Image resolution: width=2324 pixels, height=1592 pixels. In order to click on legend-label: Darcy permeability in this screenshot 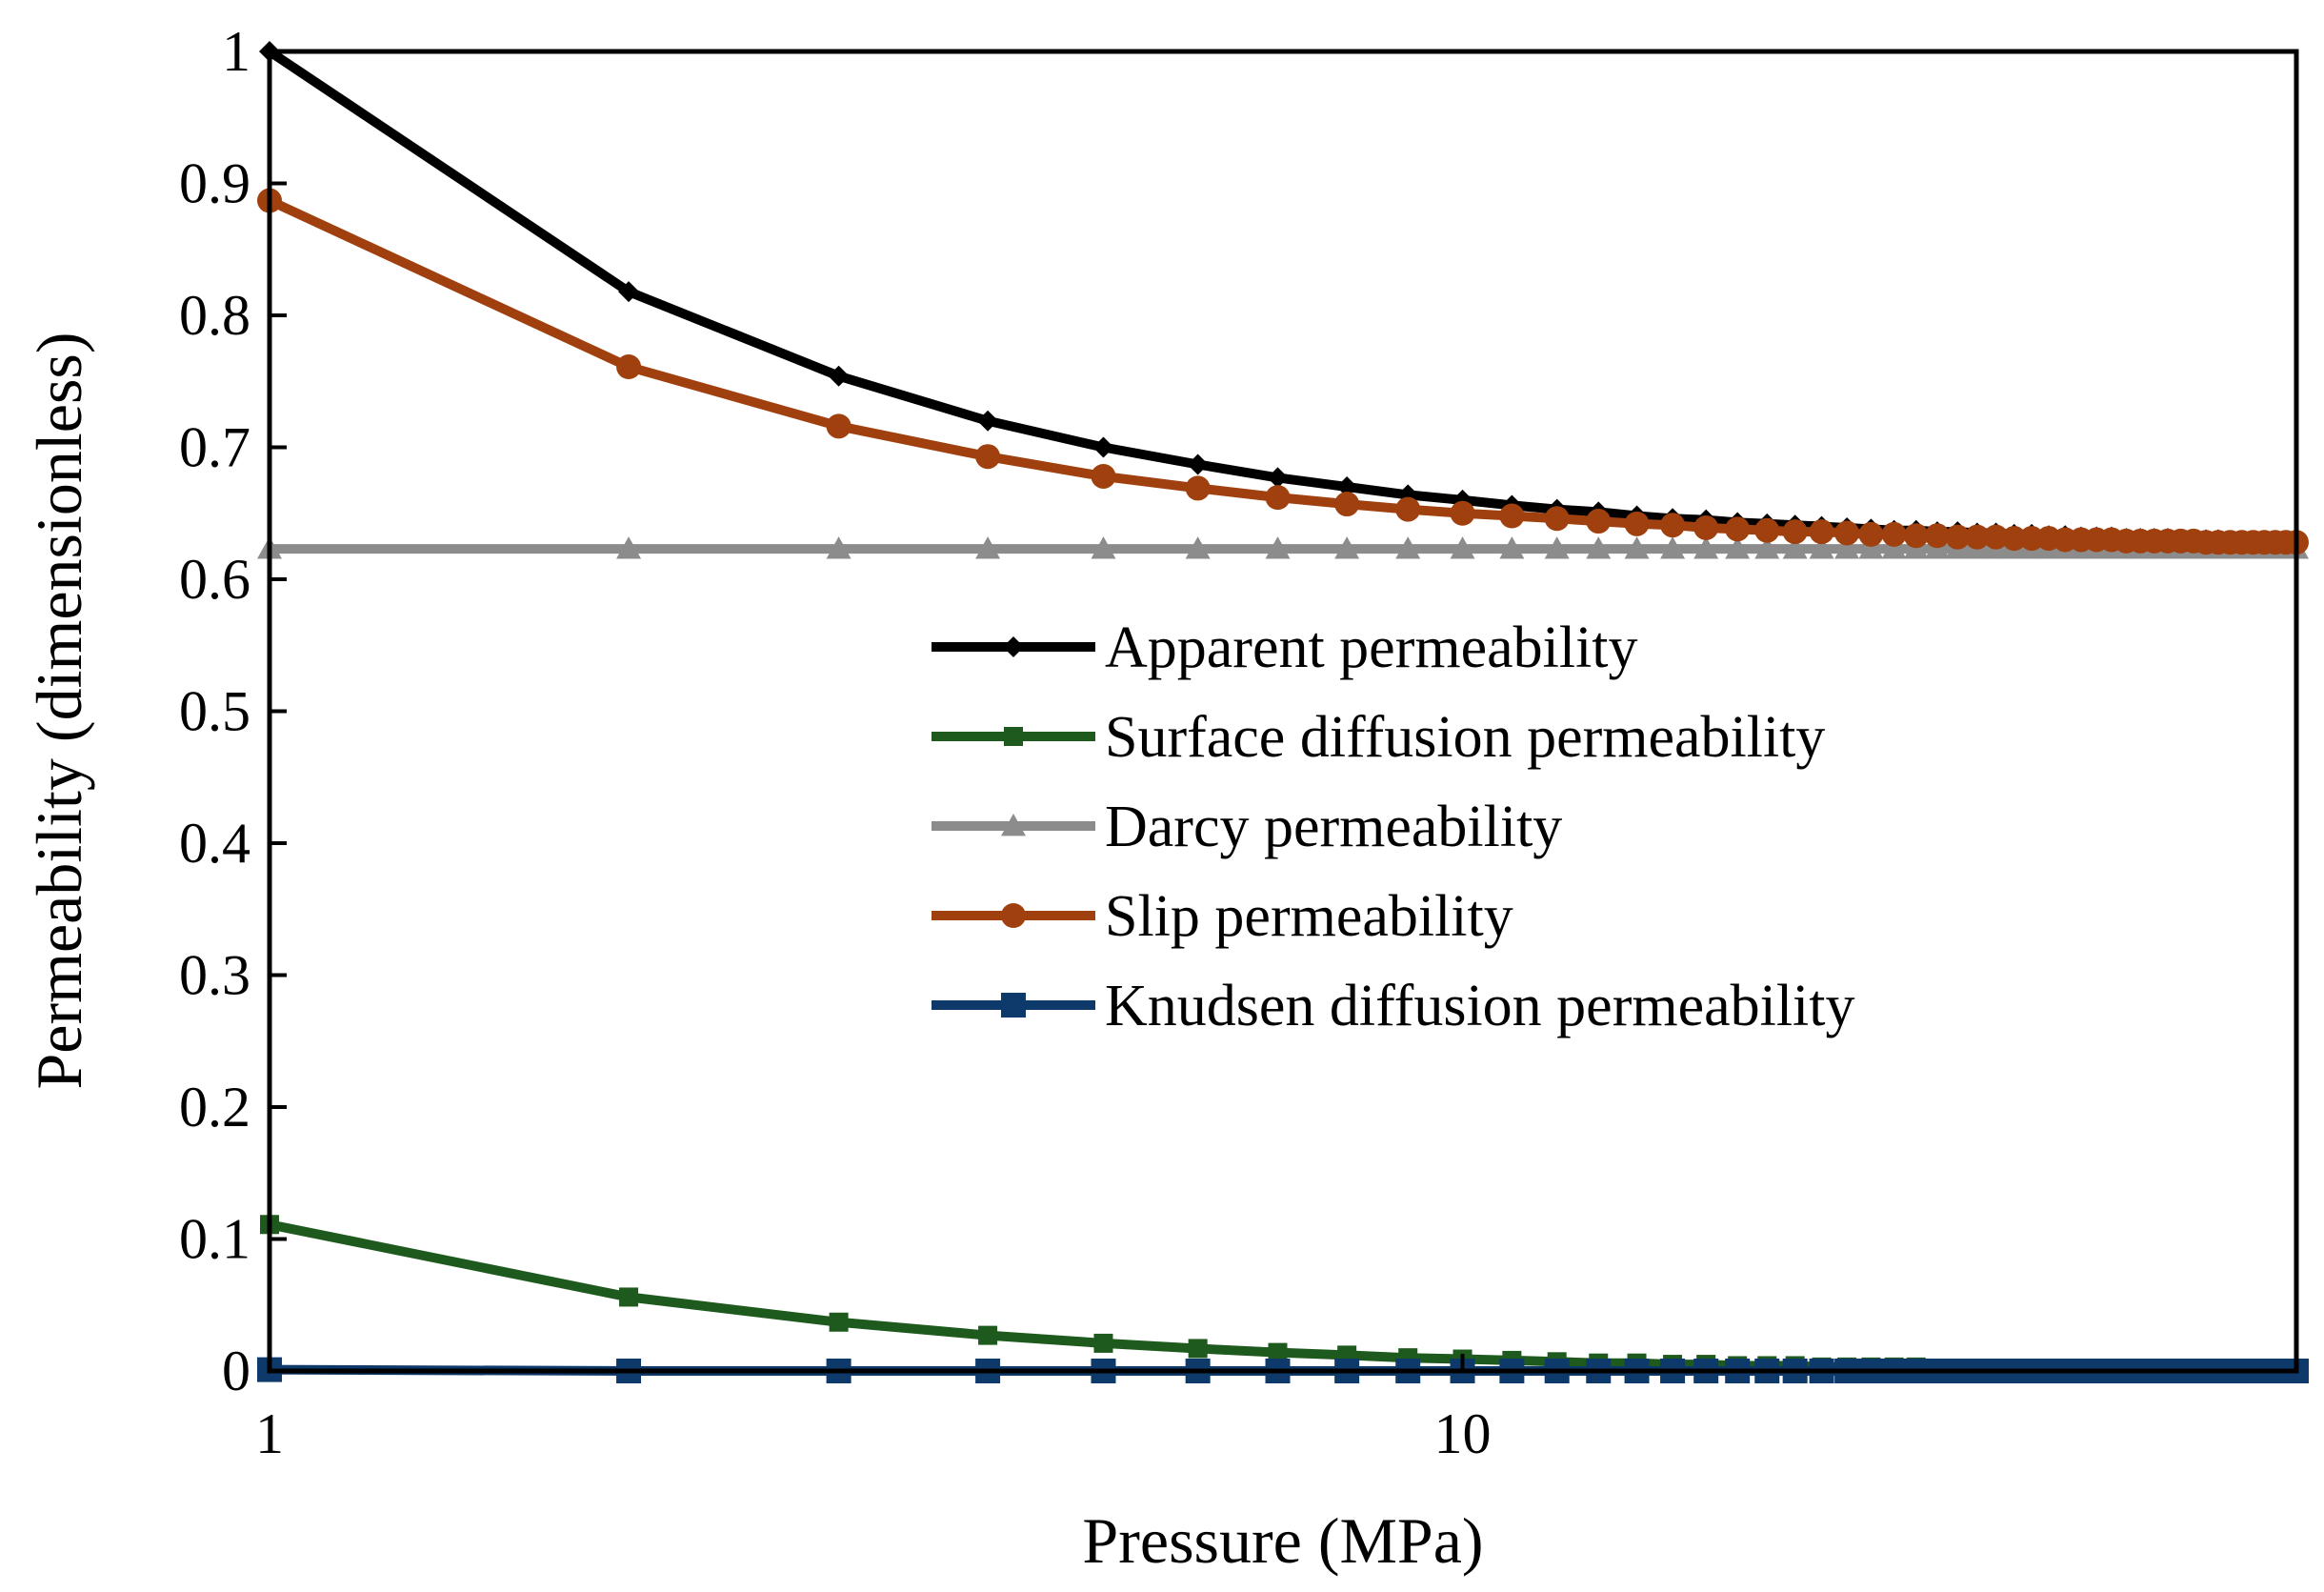, I will do `click(1333, 827)`.